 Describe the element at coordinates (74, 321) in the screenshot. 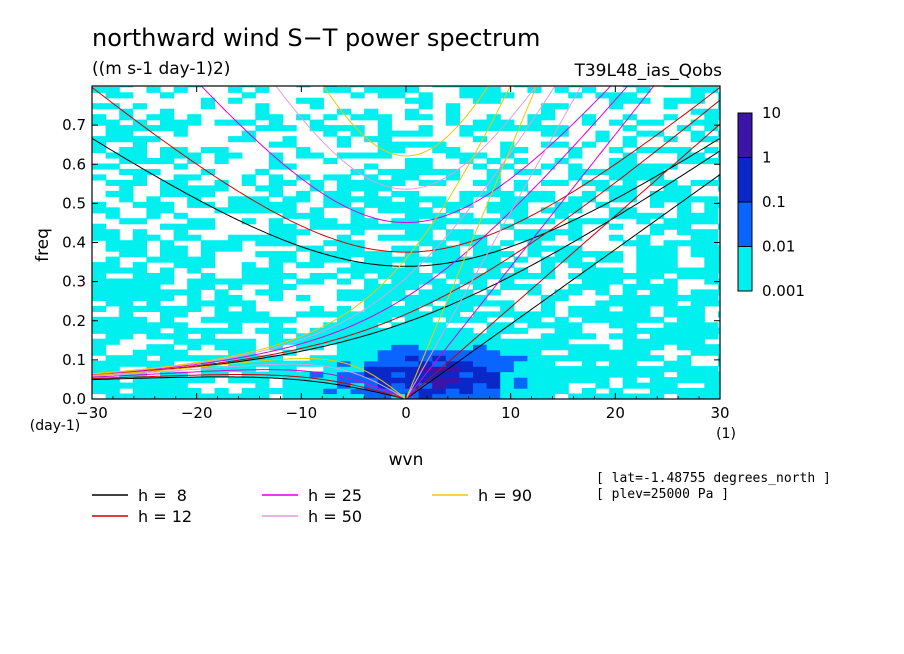

I see `y-tick-label: 0.2` at that location.